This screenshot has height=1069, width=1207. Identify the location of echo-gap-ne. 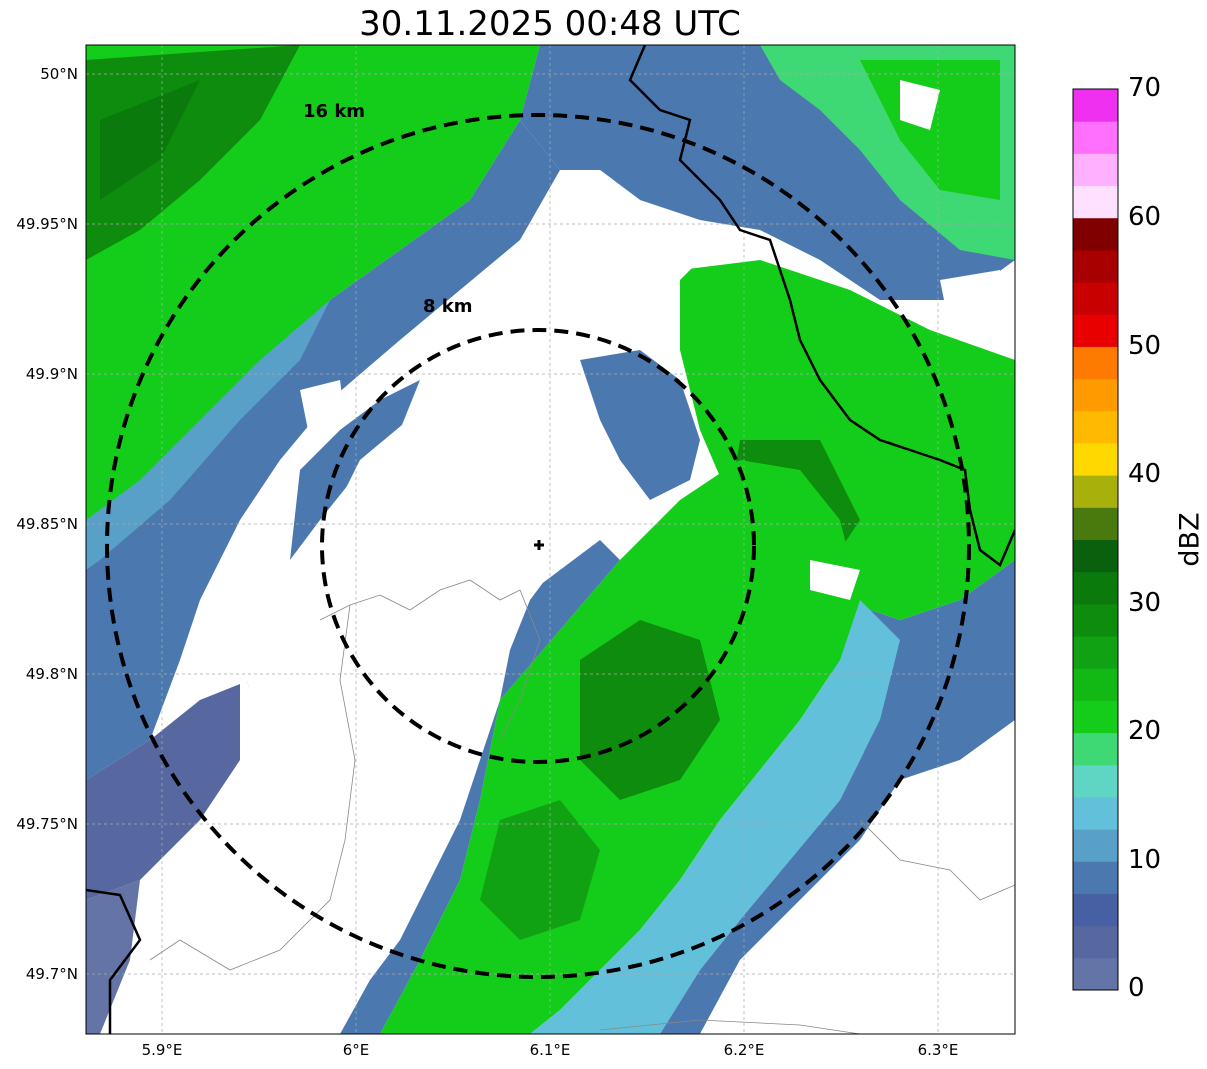
(920, 105).